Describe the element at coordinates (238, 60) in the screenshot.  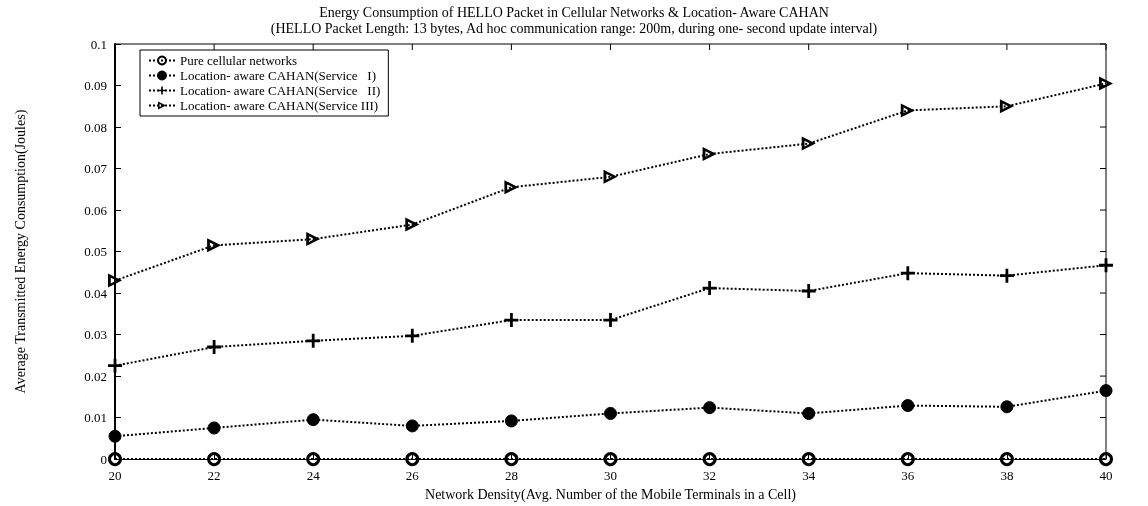
I see `legend-label: Pure cellular networks` at that location.